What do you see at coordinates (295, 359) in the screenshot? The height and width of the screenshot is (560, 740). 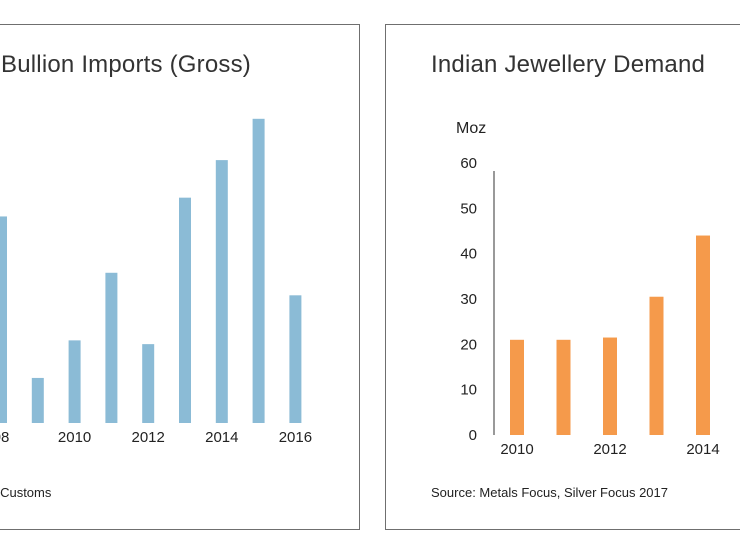 I see `bar-2016` at bounding box center [295, 359].